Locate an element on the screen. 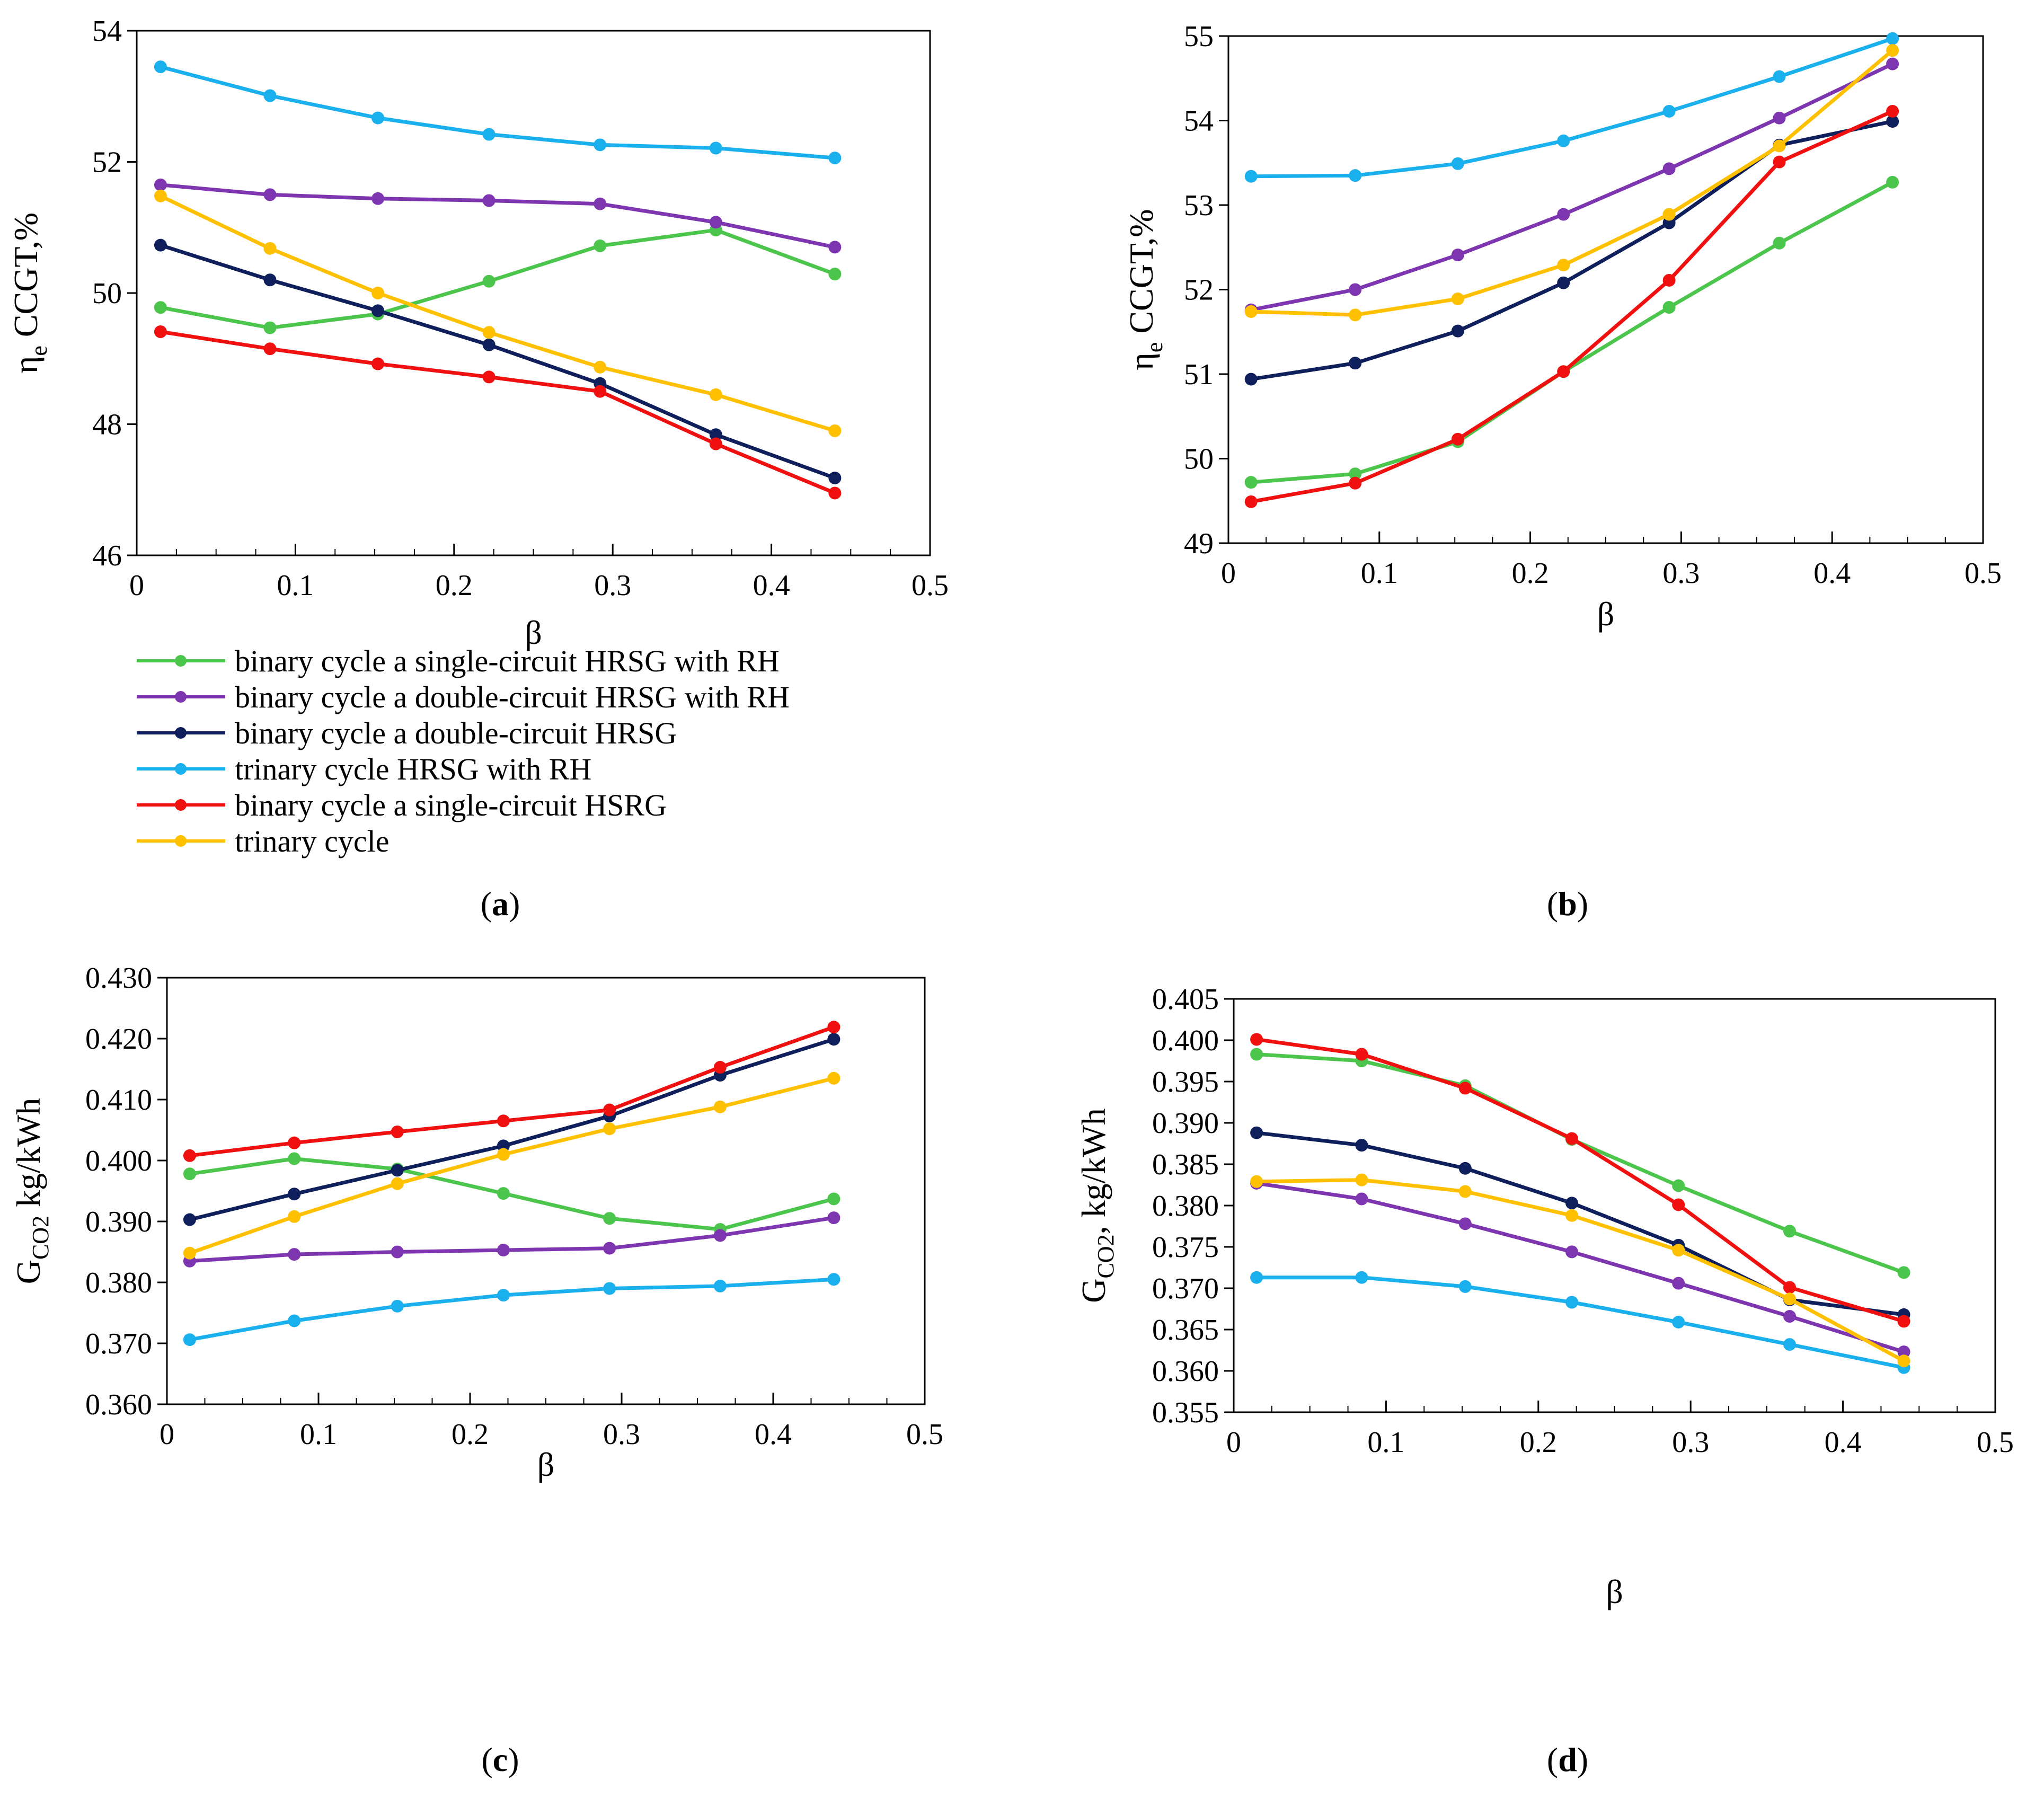 The image size is (2044, 1798). legend-item: trinary cycle HRSG with RH is located at coordinates (364, 769).